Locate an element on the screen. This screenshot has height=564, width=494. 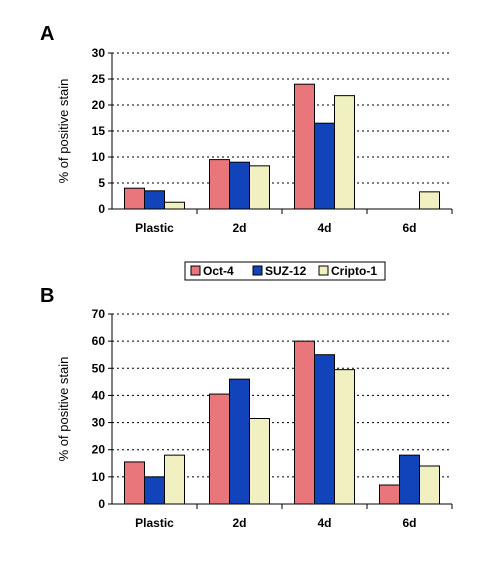
y-tick-label: 5 is located at coordinates (101, 183).